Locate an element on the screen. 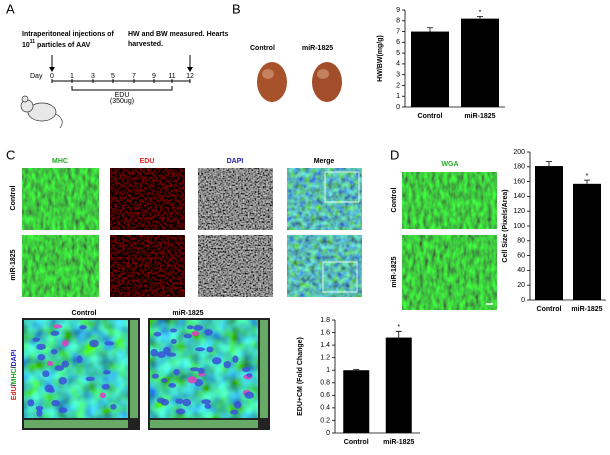  y-tick-label: 9 is located at coordinates (398, 10).